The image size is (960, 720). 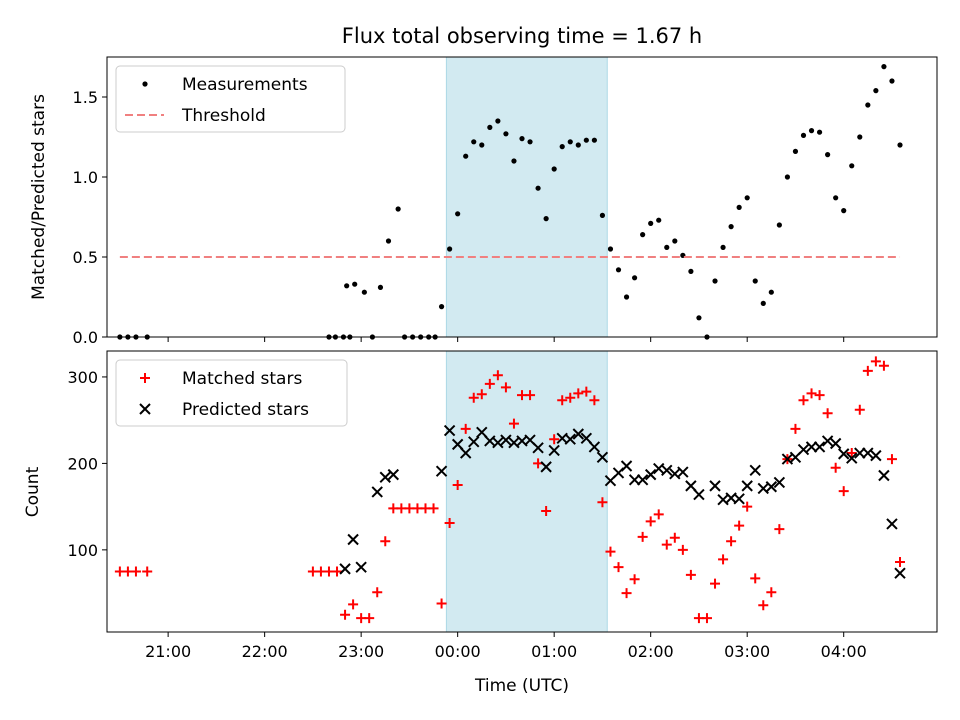 What do you see at coordinates (265, 651) in the screenshot?
I see `x-tick-label: 22:00` at bounding box center [265, 651].